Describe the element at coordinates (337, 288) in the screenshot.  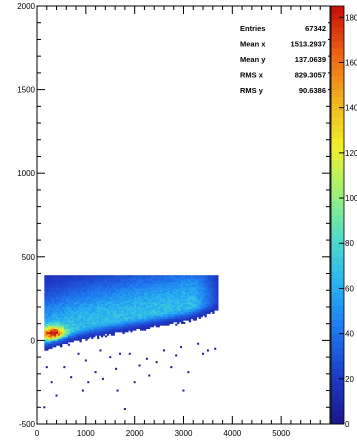
I see `color-scale-step` at that location.